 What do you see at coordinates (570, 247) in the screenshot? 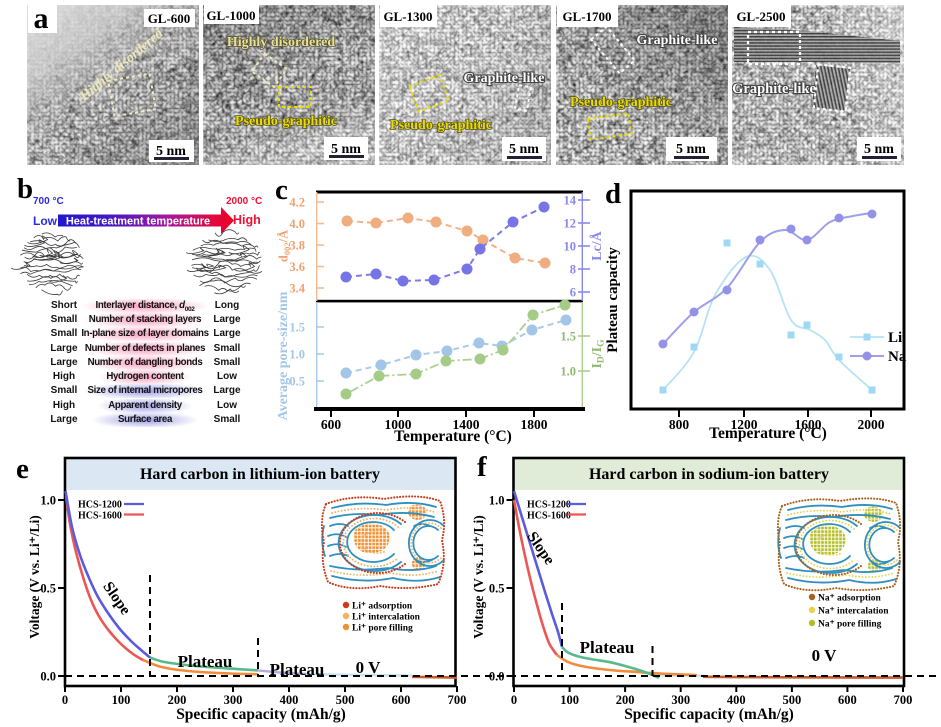
I see `svg-text: 10` at bounding box center [570, 247].